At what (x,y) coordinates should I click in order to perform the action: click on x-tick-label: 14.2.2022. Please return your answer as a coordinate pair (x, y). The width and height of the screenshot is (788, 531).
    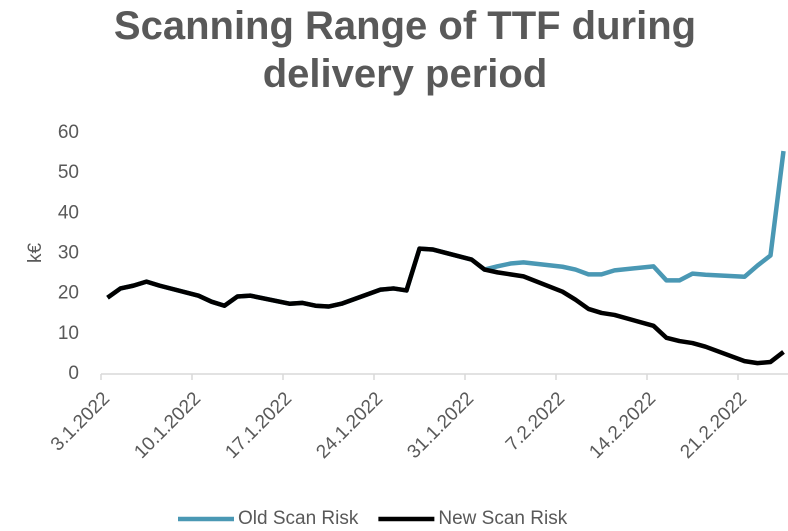
    Looking at the image, I should click on (622, 425).